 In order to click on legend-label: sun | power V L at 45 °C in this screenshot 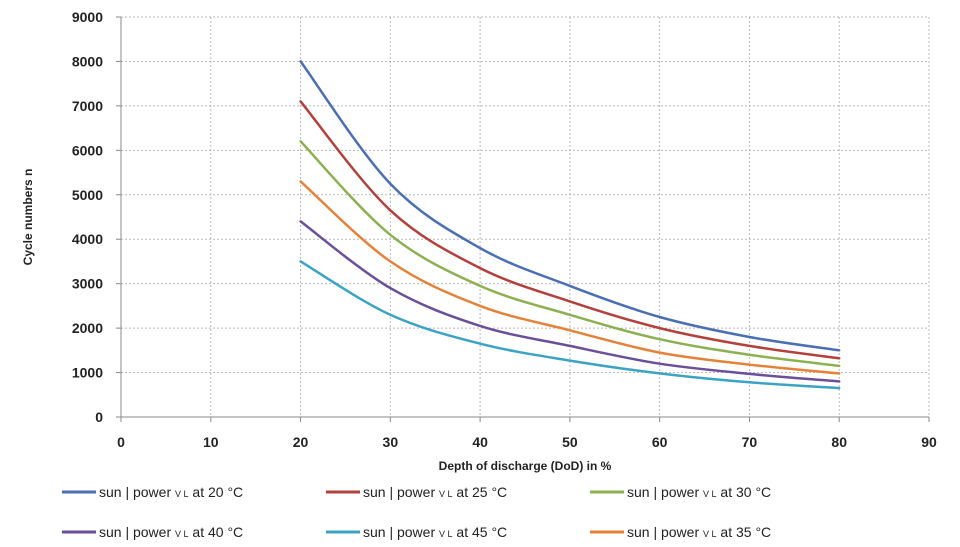, I will do `click(435, 532)`.